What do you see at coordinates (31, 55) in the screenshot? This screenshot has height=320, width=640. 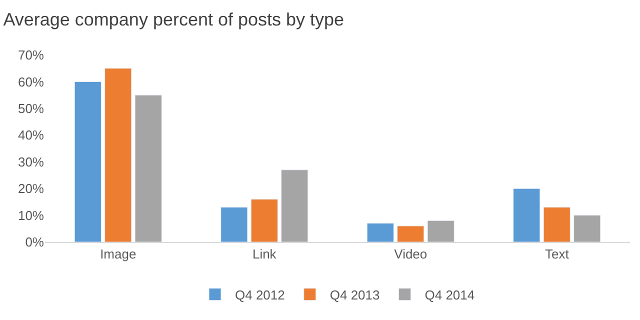 I see `y-tick-label: 70%` at bounding box center [31, 55].